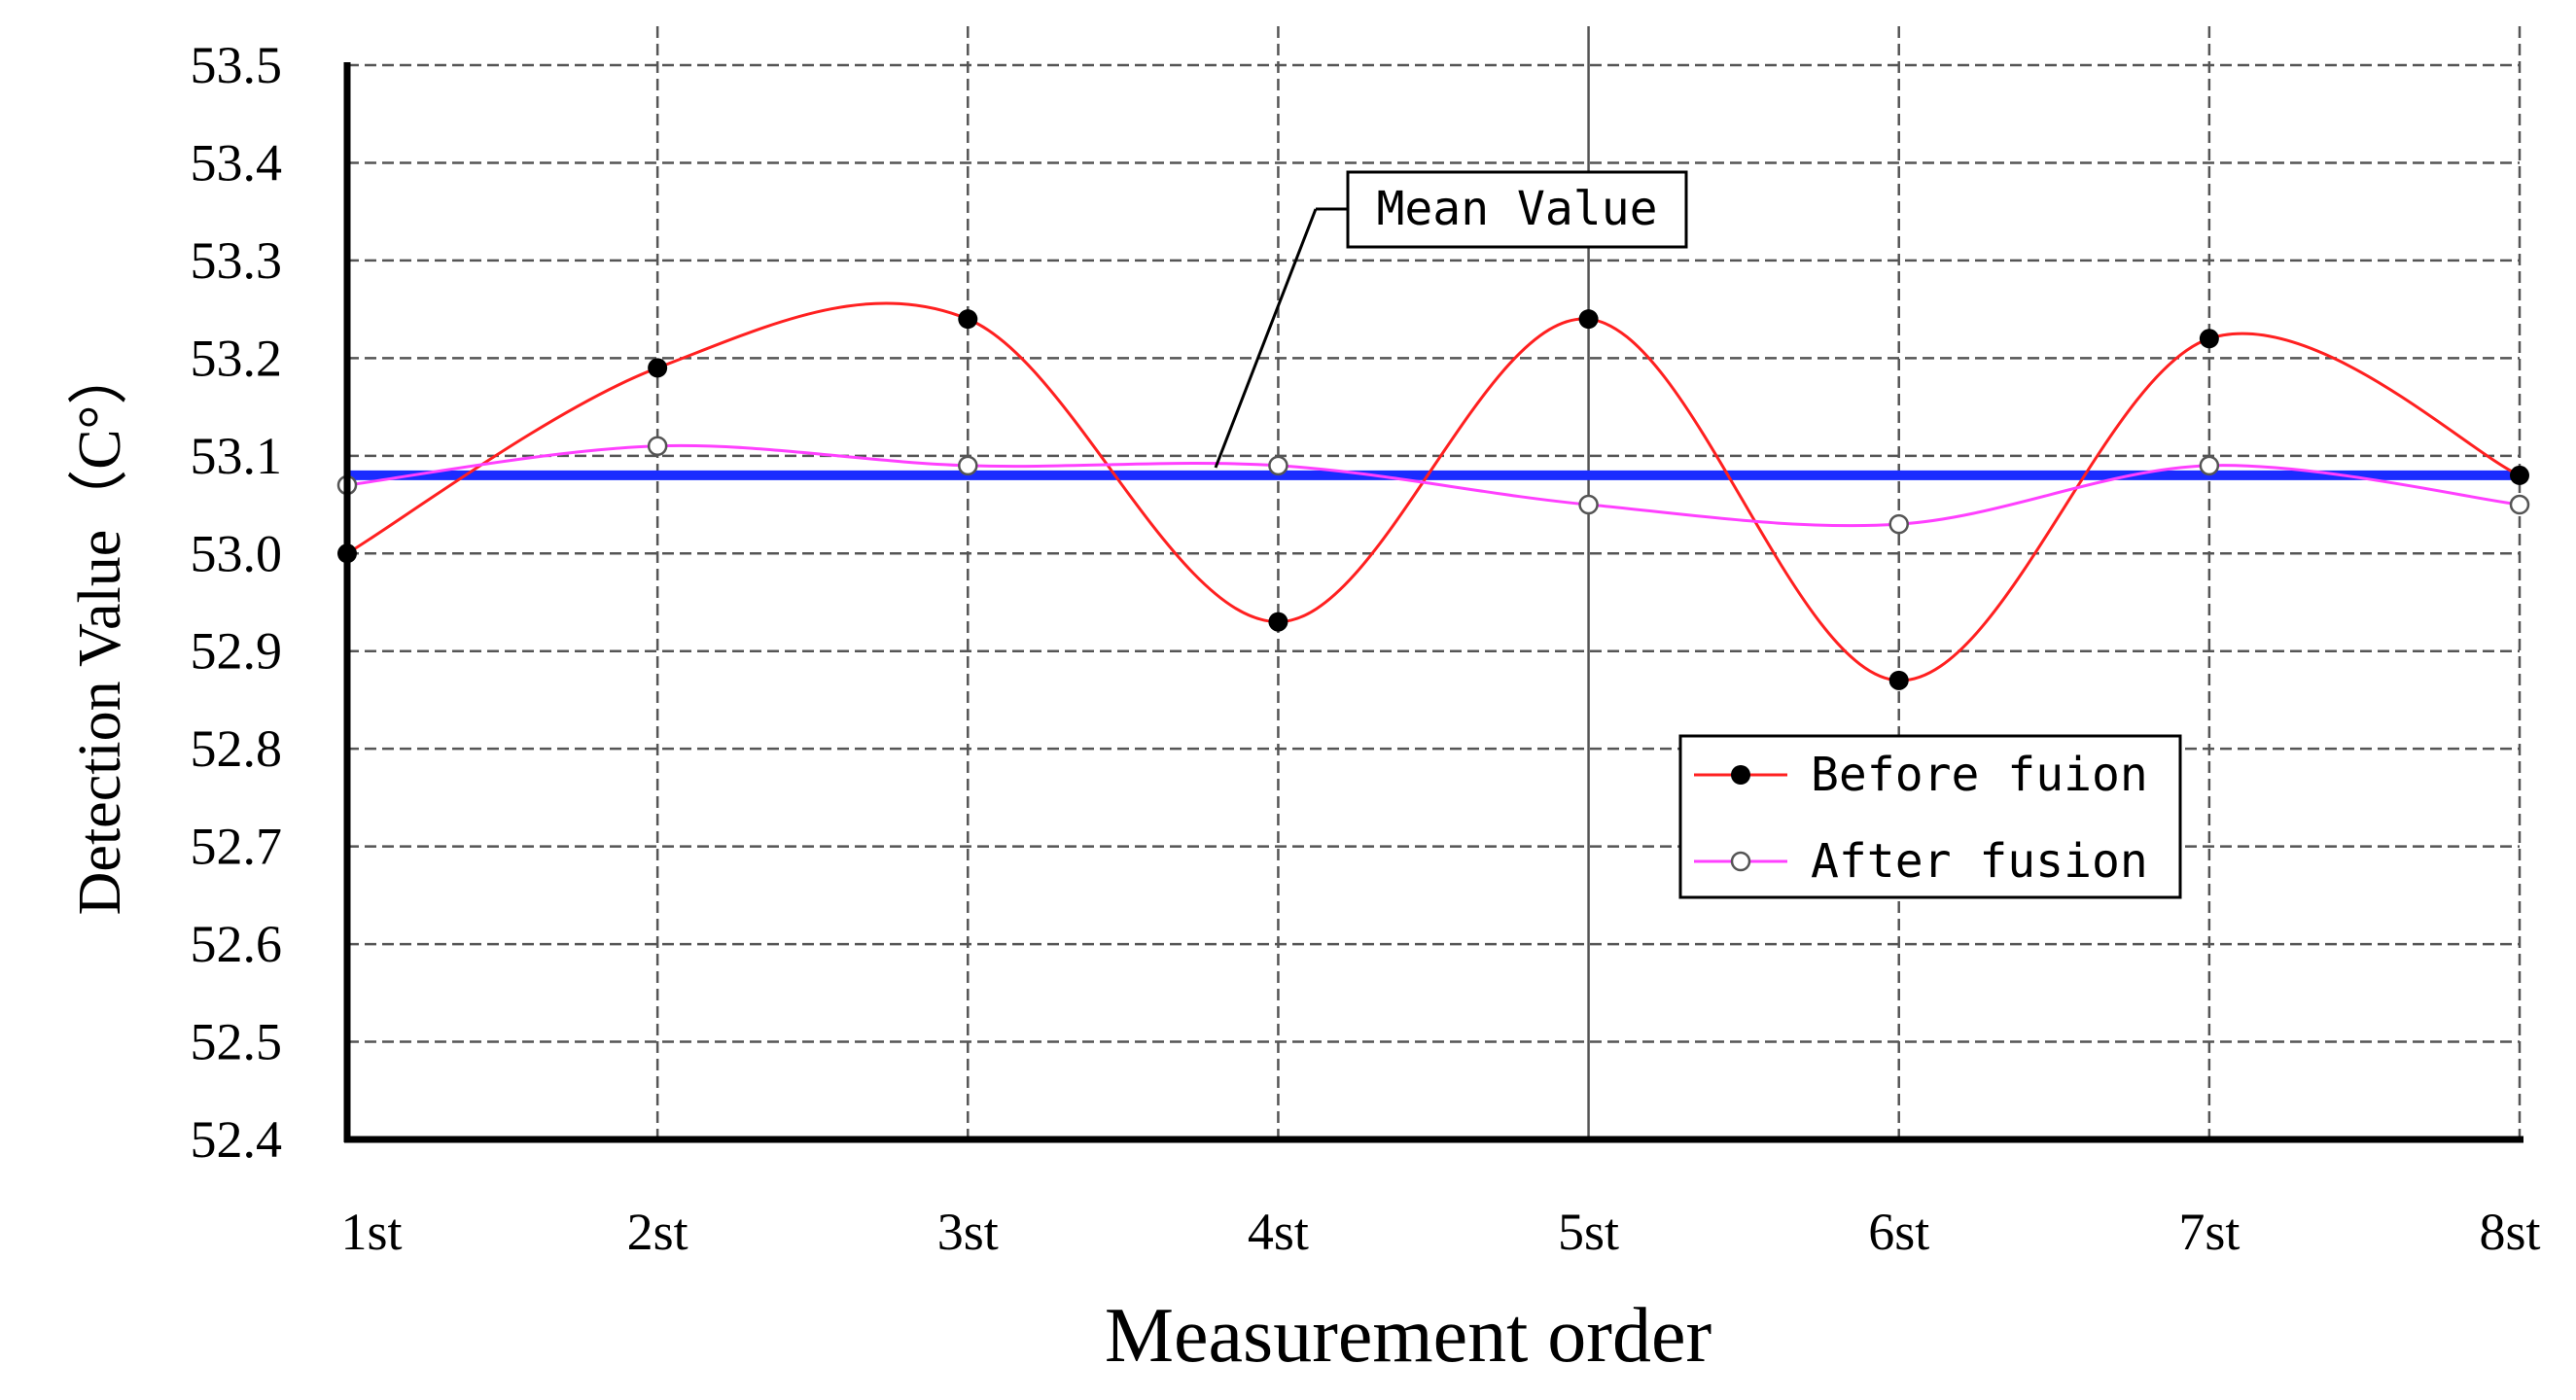  What do you see at coordinates (237, 944) in the screenshot?
I see `y-tick-label: 52.6` at bounding box center [237, 944].